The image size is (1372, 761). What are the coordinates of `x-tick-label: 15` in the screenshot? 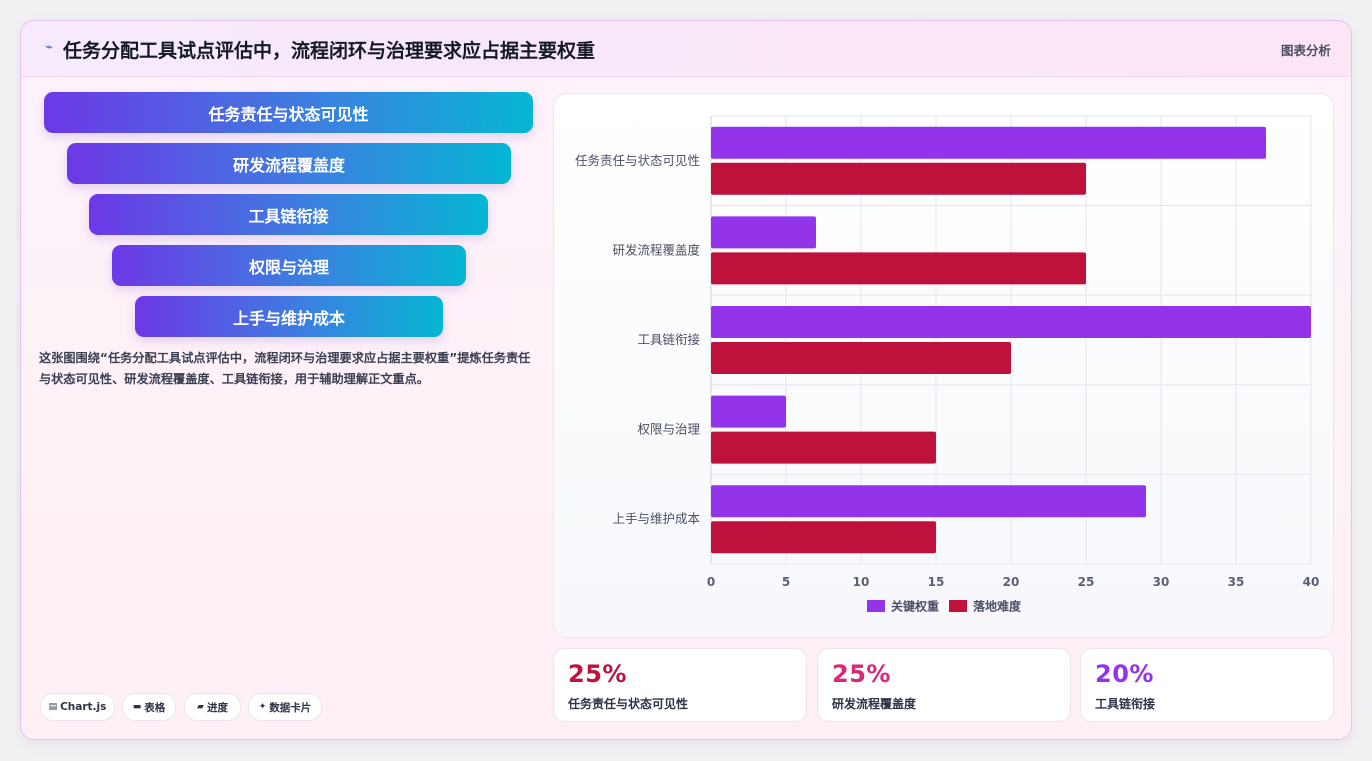 It's located at (936, 582).